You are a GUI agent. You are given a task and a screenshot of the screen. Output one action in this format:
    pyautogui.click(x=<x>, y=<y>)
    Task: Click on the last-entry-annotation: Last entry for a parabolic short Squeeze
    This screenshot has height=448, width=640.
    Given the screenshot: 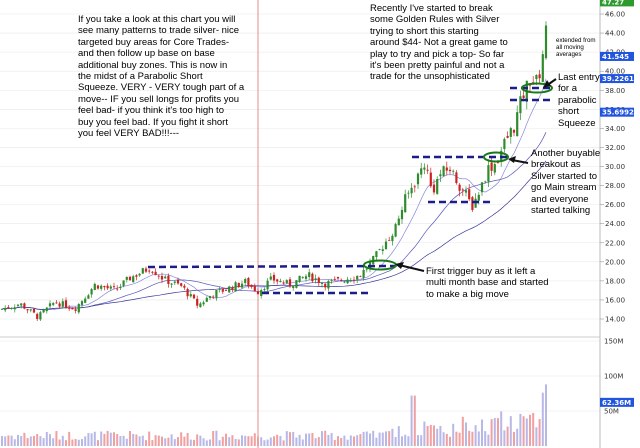 What is the action you would take?
    pyautogui.click(x=579, y=100)
    